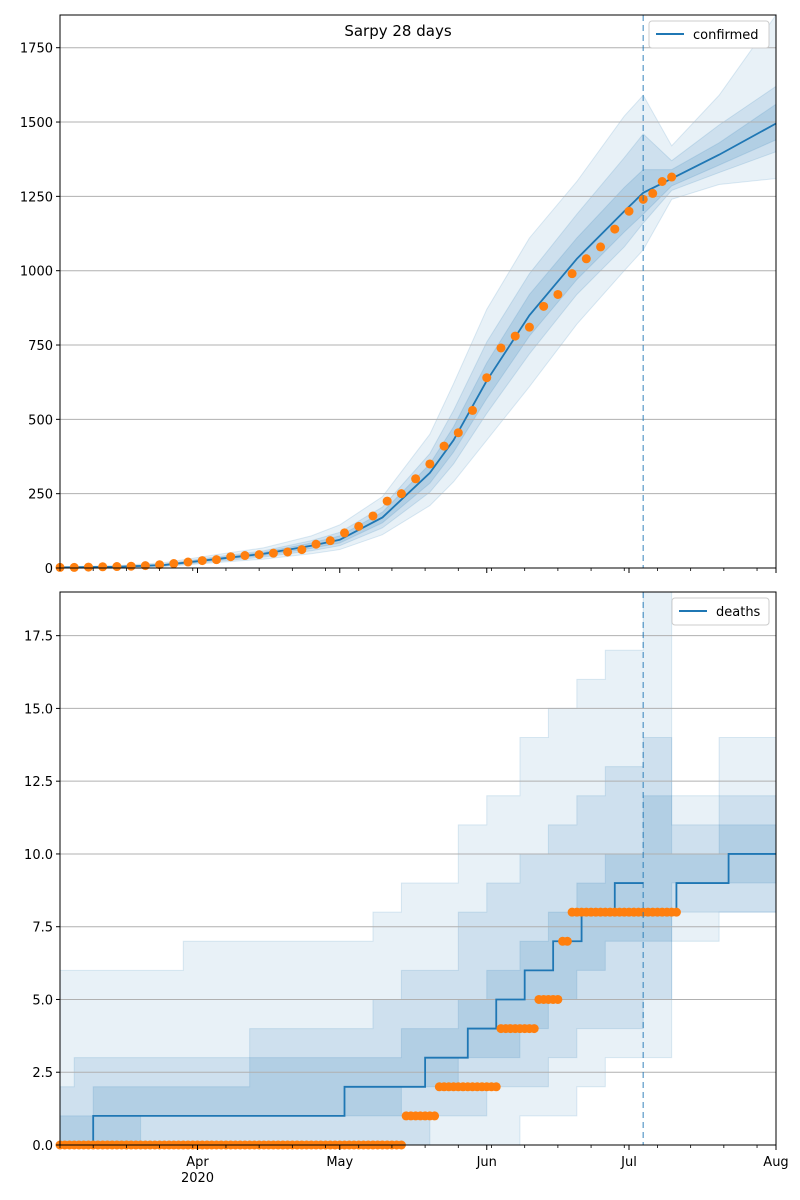  I want to click on confirmed-y-tick-label: 750, so click(40, 346).